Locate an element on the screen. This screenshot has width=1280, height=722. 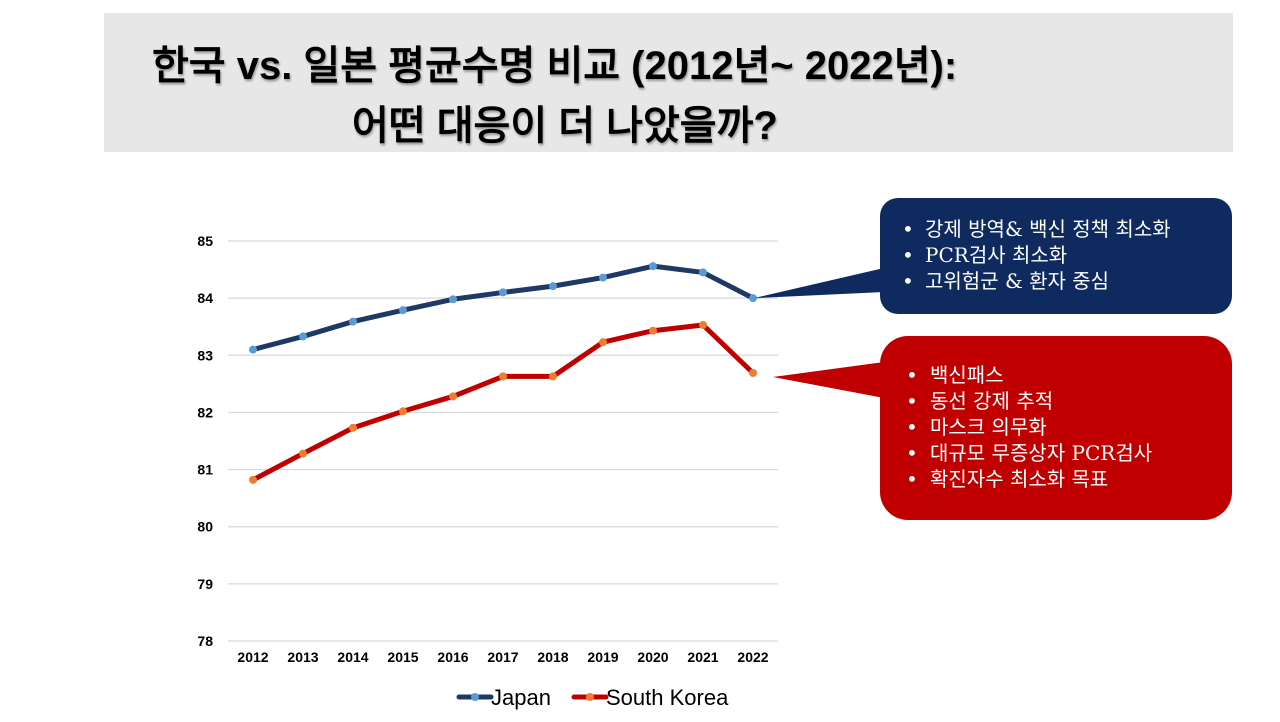
x-tick-label: 2017 is located at coordinates (502, 657).